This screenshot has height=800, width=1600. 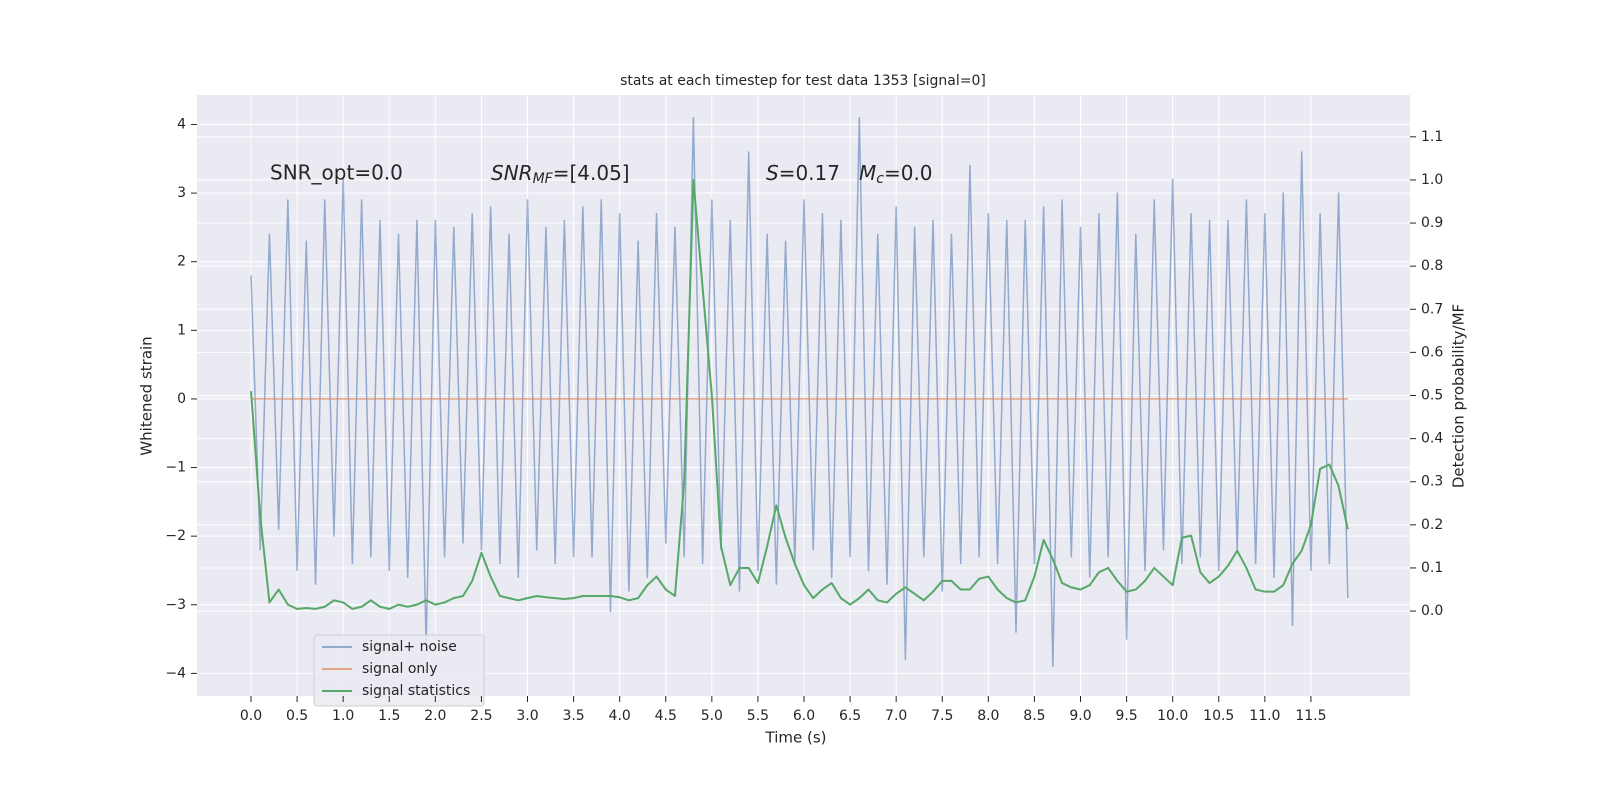 What do you see at coordinates (772, 173) in the screenshot?
I see `annotation-part: S` at bounding box center [772, 173].